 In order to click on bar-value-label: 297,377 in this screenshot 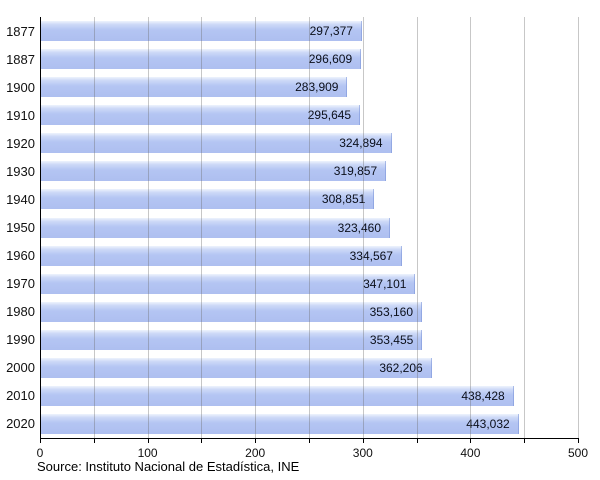, I will do `click(331, 31)`.